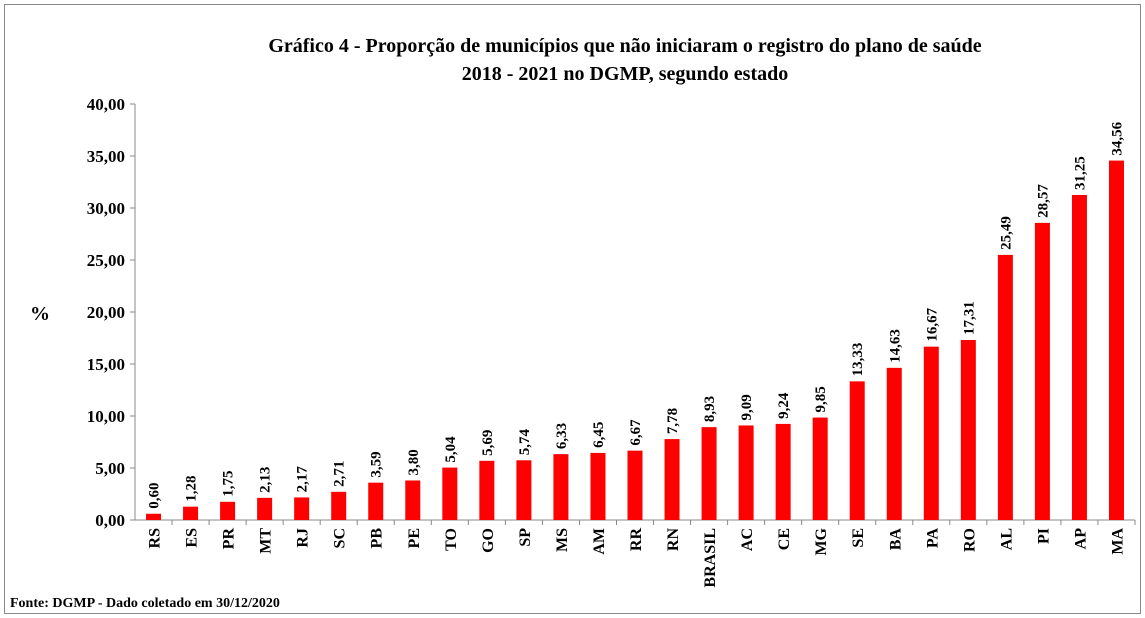 This screenshot has height=618, width=1145. What do you see at coordinates (1043, 201) in the screenshot?
I see `data-label: 28,57` at bounding box center [1043, 201].